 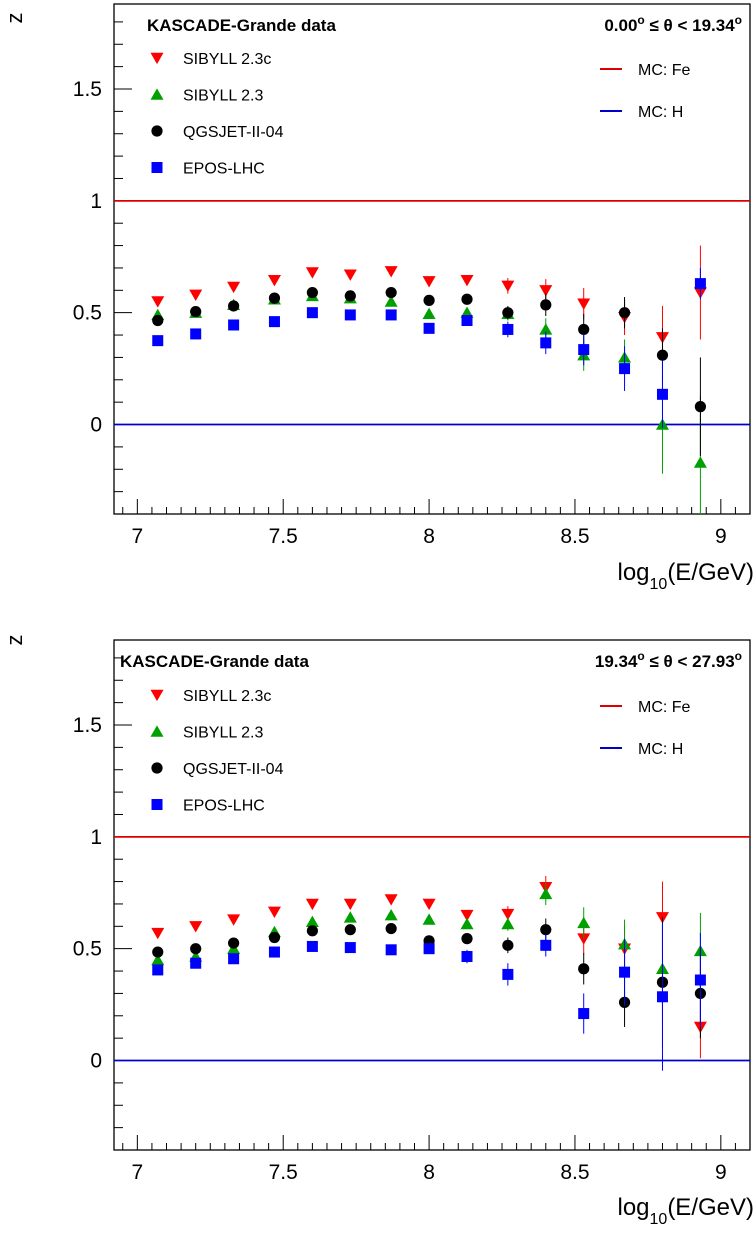 What do you see at coordinates (137, 536) in the screenshot?
I see `x-tick-label: 7` at bounding box center [137, 536].